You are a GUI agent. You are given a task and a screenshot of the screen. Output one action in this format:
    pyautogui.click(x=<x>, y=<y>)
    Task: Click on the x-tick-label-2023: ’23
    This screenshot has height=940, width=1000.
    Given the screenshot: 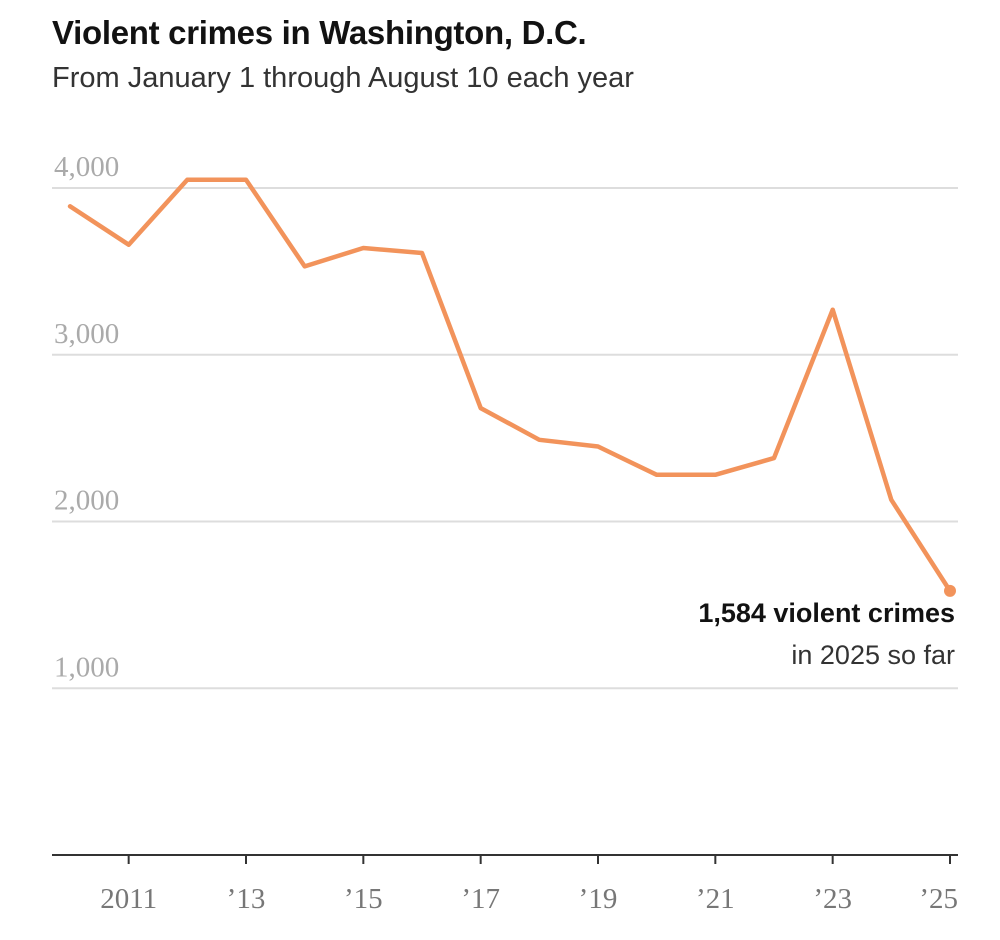 What is the action you would take?
    pyautogui.click(x=832, y=899)
    